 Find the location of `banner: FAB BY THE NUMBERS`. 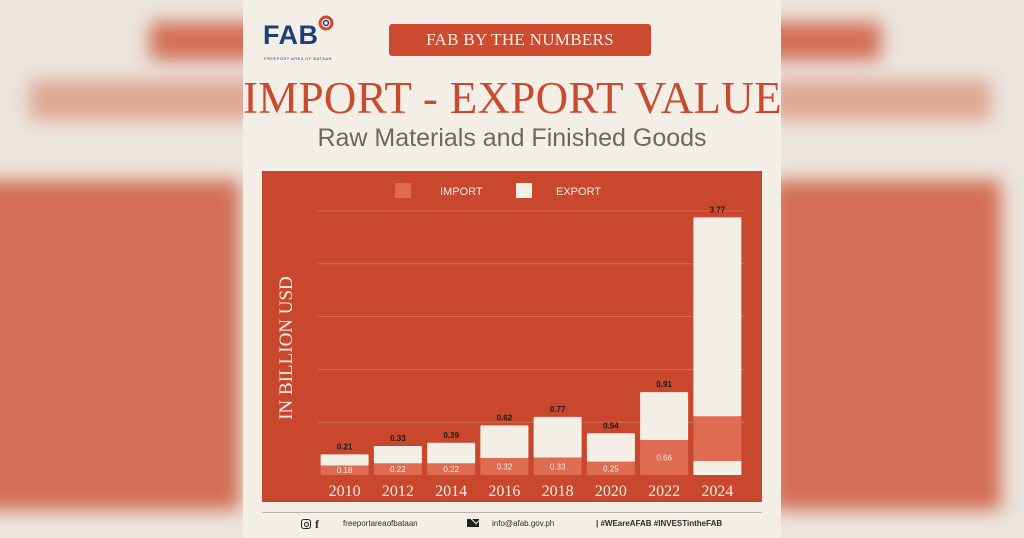

banner: FAB BY THE NUMBERS is located at coordinates (520, 40).